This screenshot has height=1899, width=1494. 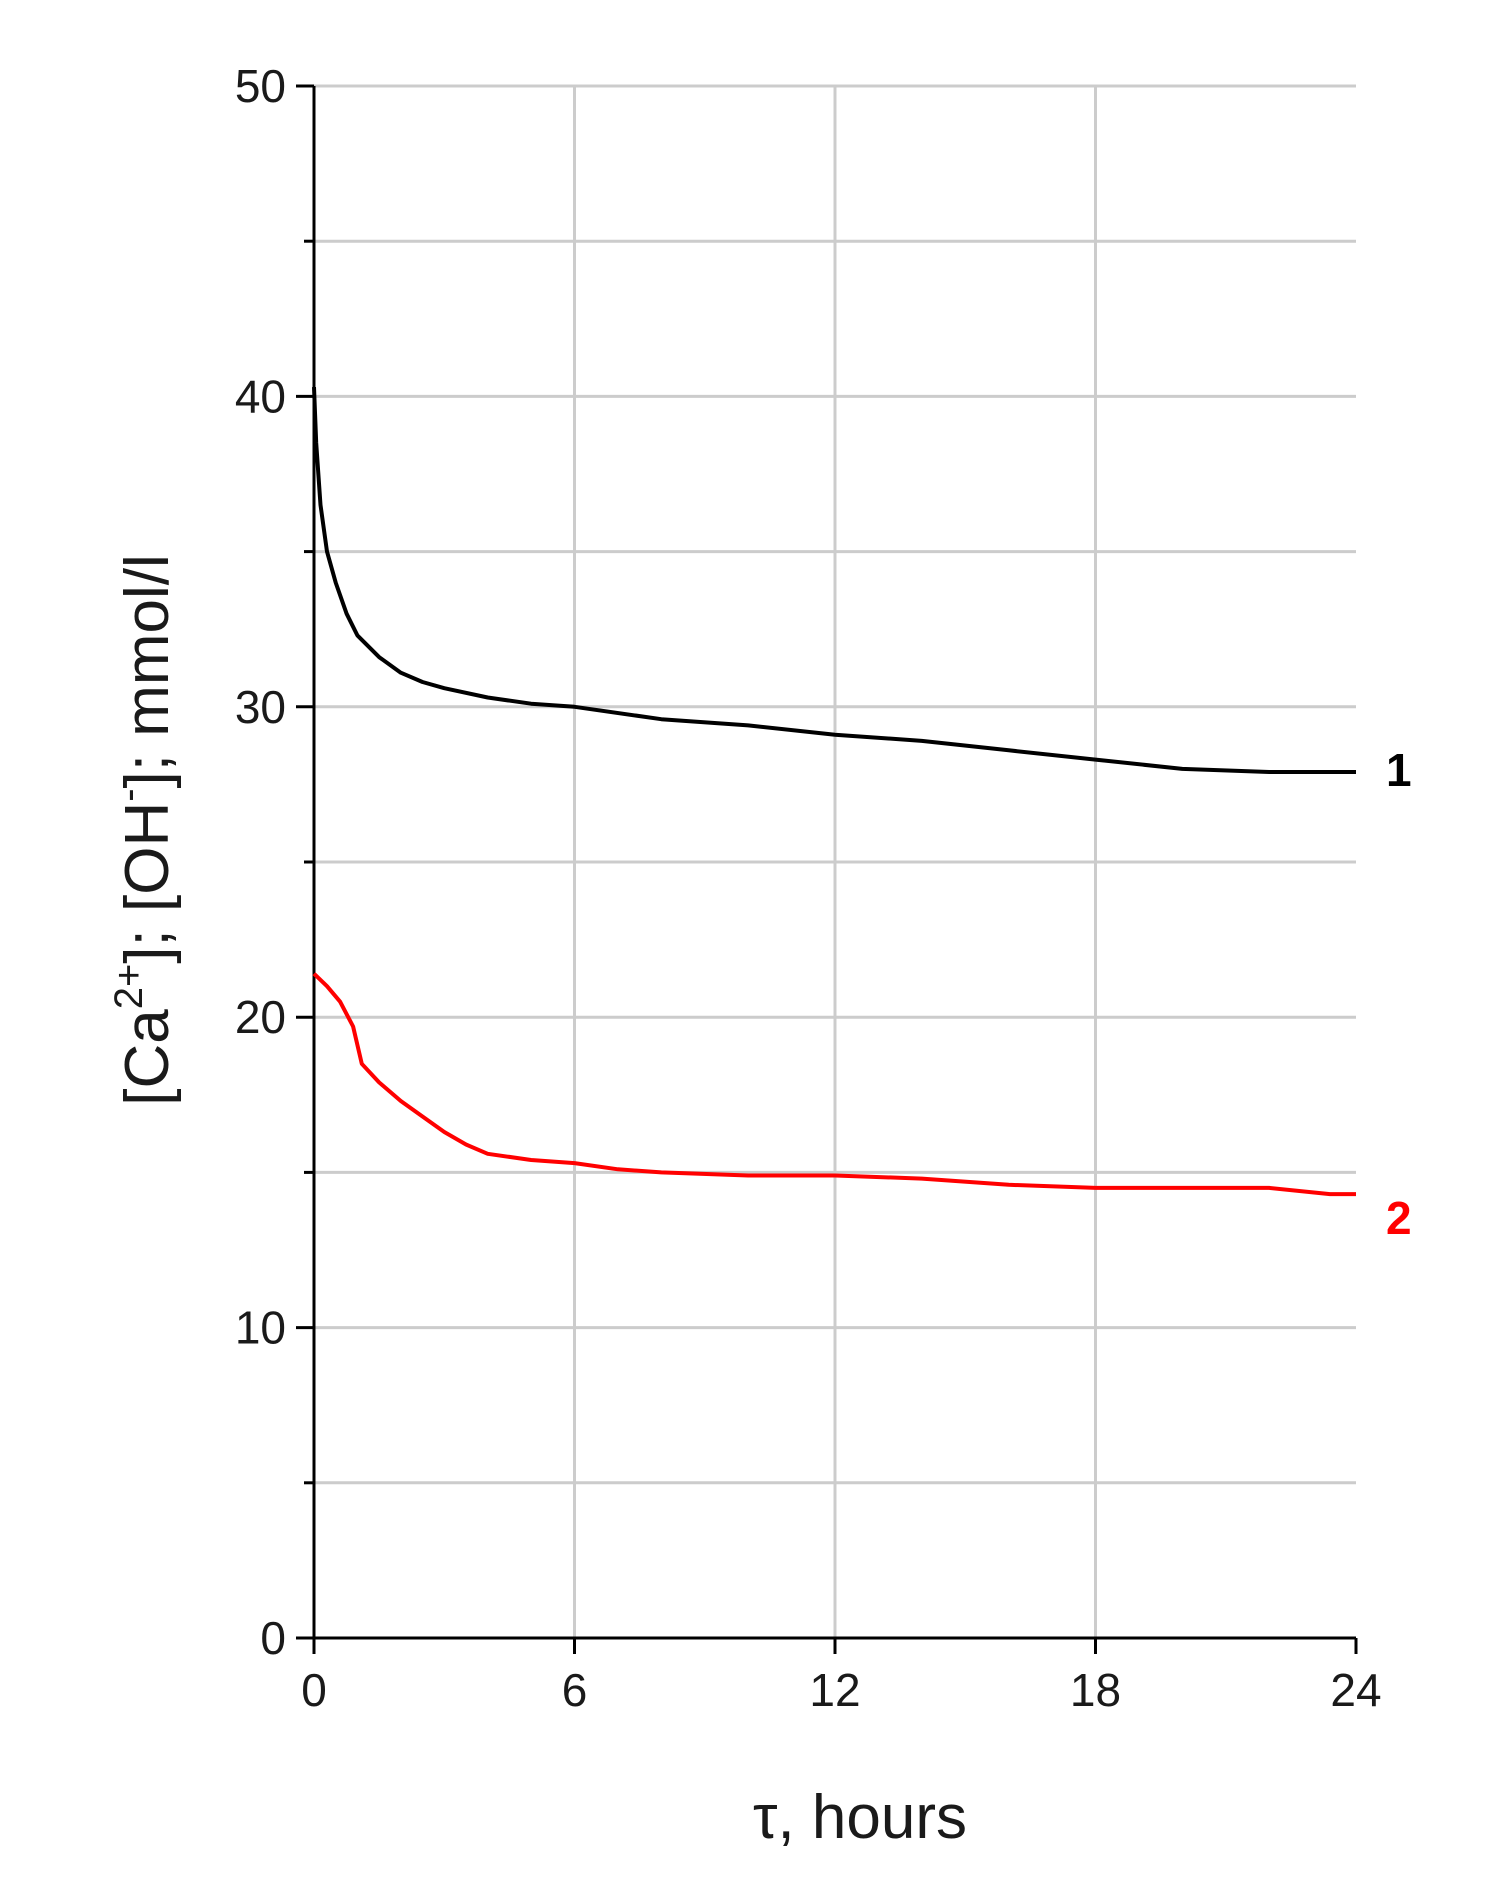 I want to click on series-labels: 12, so click(x=1399, y=994).